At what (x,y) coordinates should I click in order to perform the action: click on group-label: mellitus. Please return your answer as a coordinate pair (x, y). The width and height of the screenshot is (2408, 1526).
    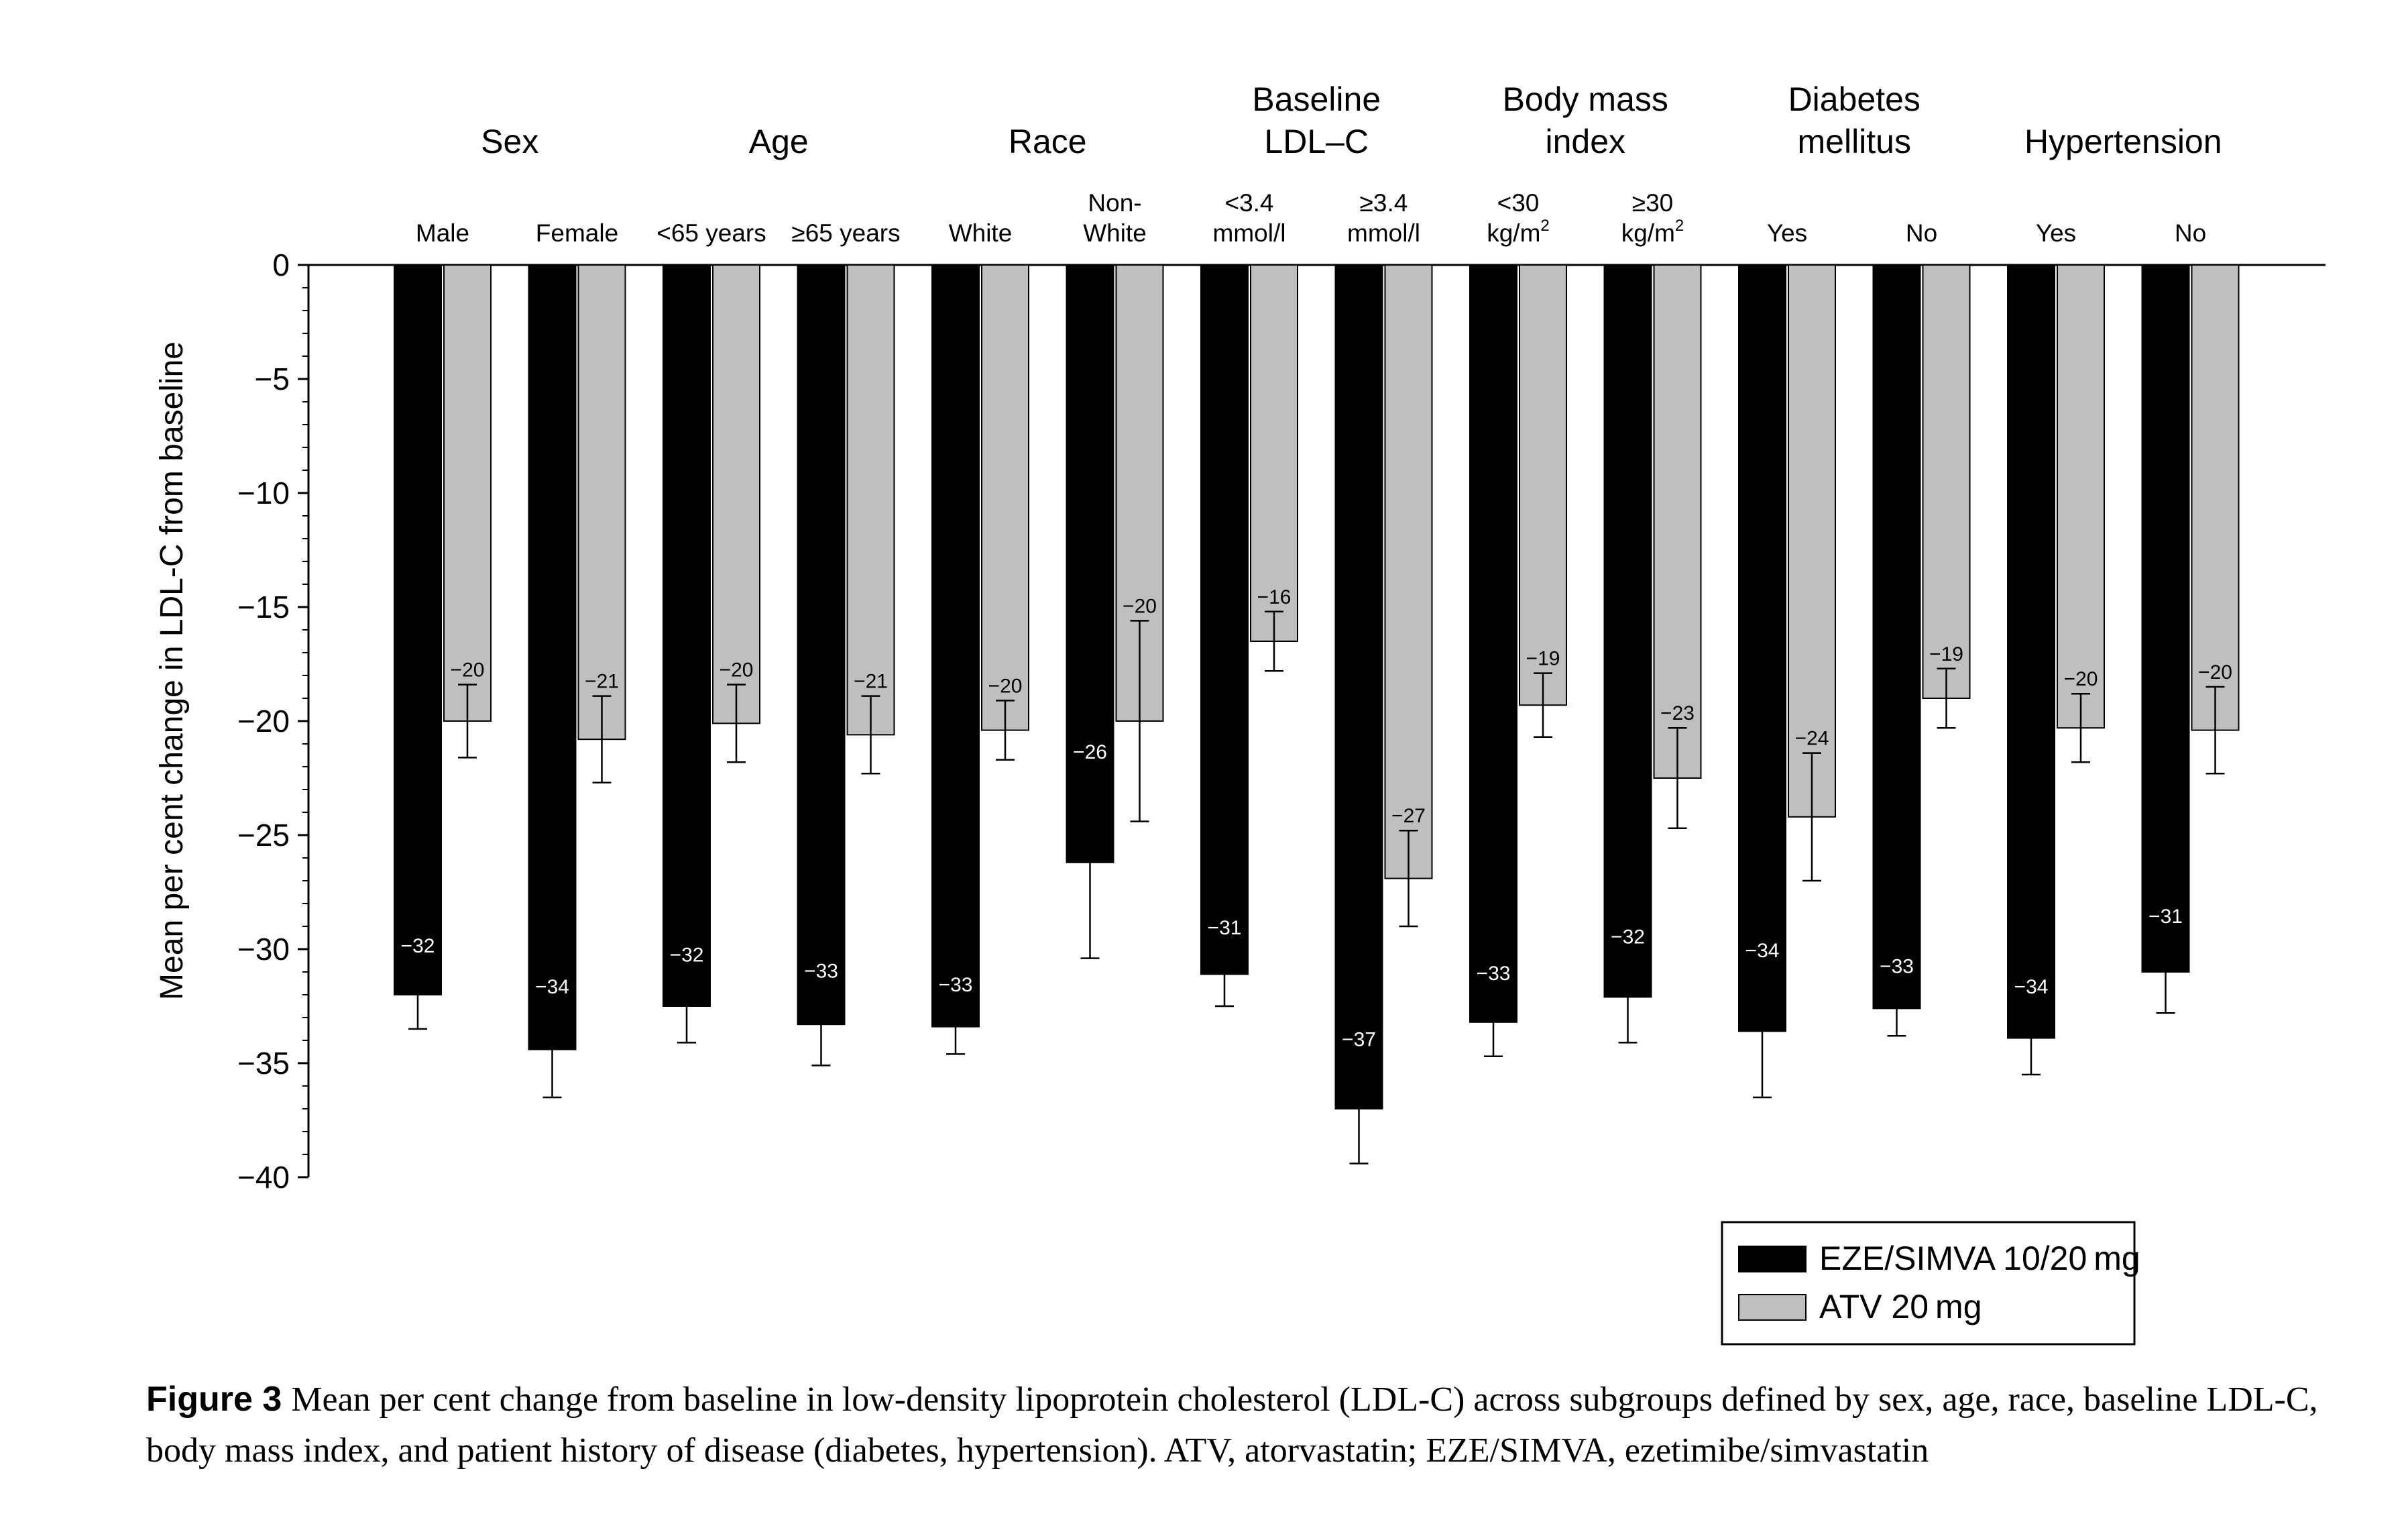
    Looking at the image, I should click on (1854, 142).